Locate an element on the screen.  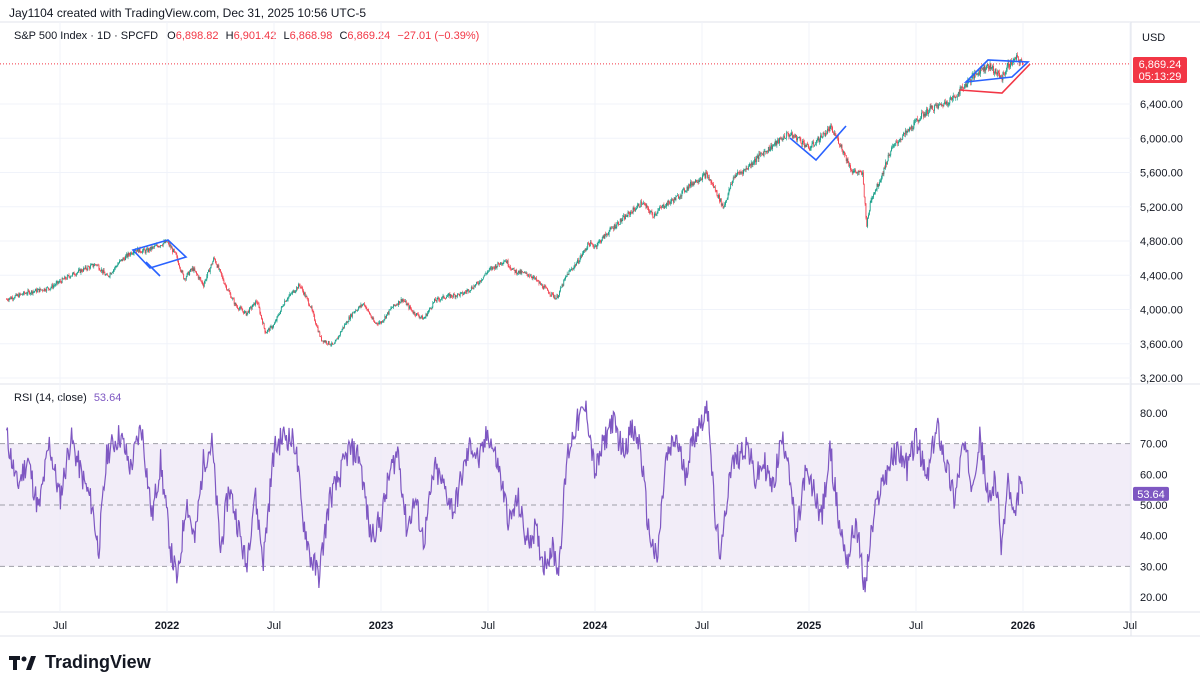
price-tick-label: 3,600.00 is located at coordinates (1161, 345).